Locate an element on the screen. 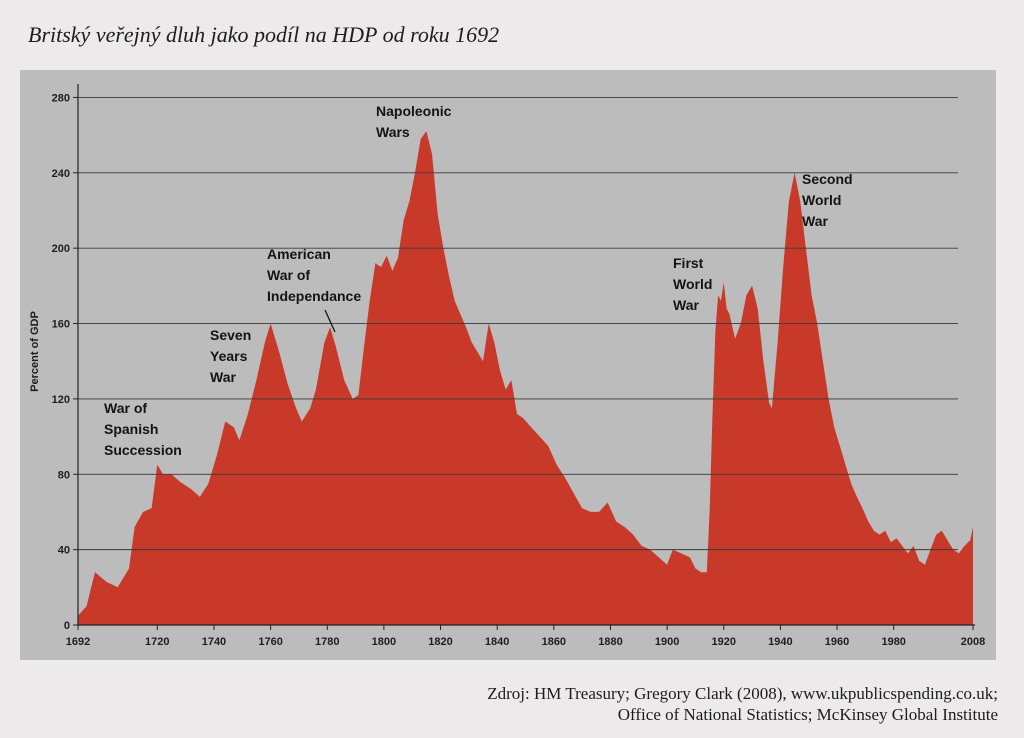 The width and height of the screenshot is (1024, 738). x-tick-label-1860: 1860 is located at coordinates (554, 642).